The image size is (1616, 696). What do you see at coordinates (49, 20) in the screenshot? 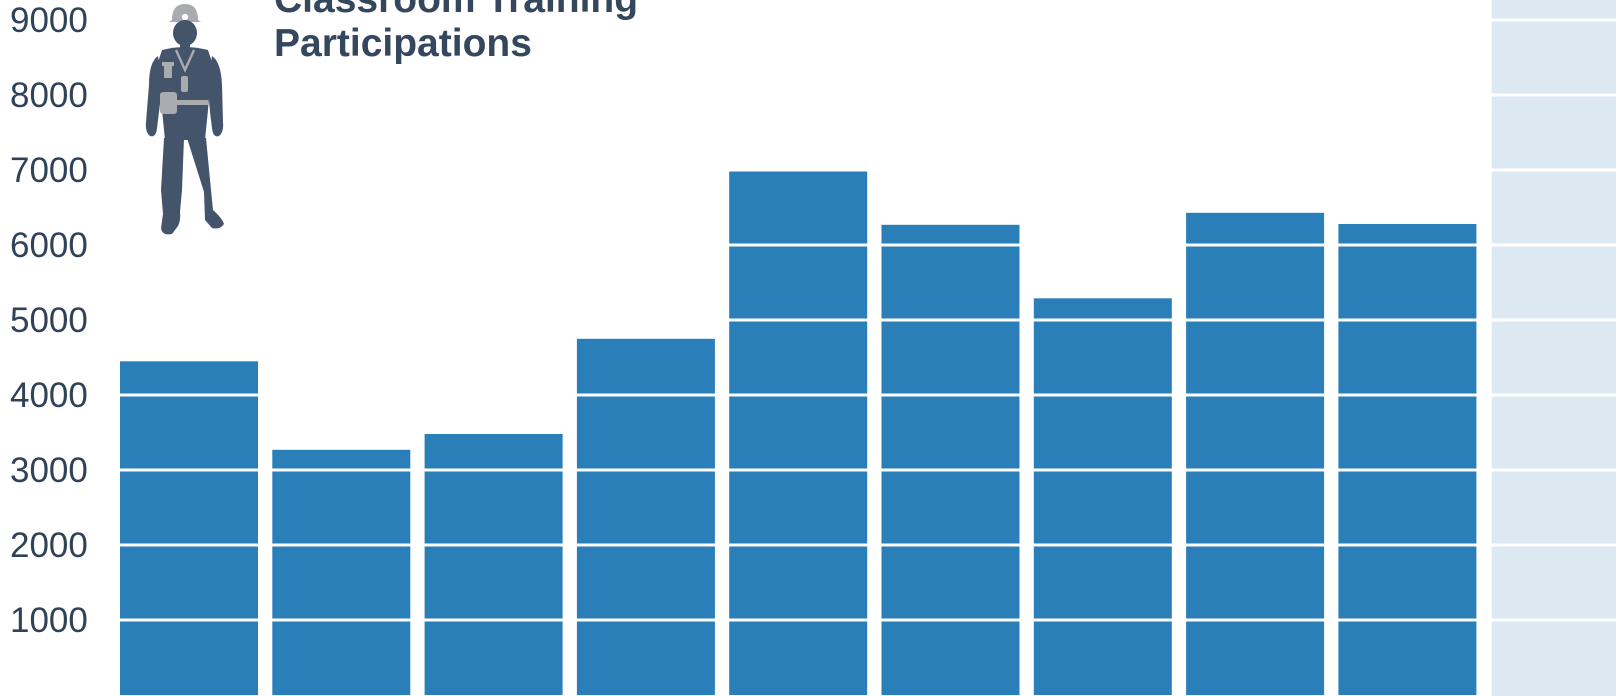
I see `y-tick-label: 9000` at bounding box center [49, 20].